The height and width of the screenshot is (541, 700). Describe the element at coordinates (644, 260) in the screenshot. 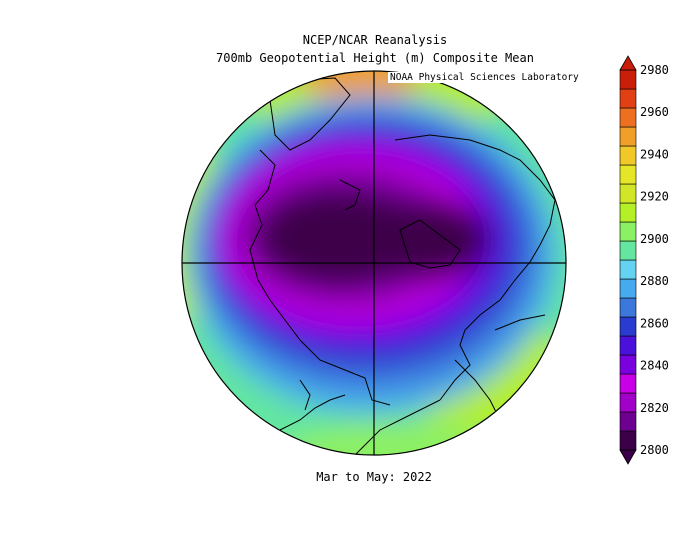

I see `colorbar: 2800 2820 2840 2860 2880 2900 2920 2940 2960 2980` at that location.